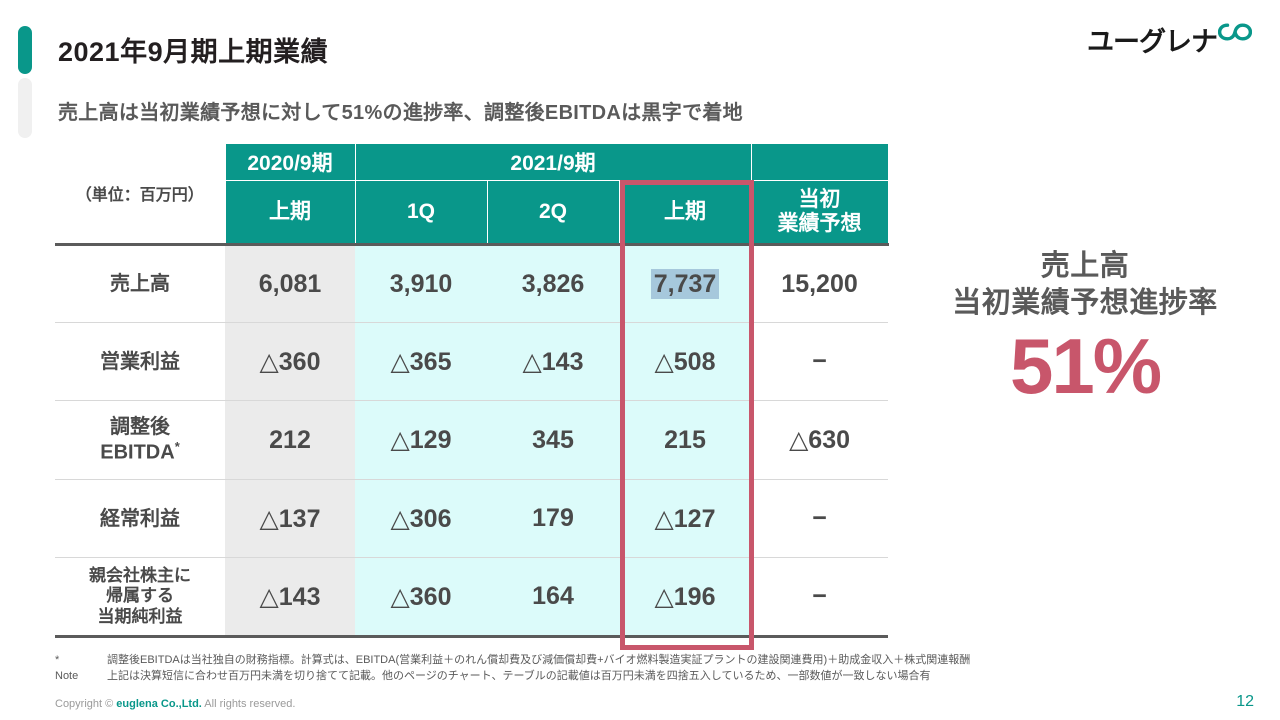  I want to click on cell-ebitda-1q: △129, so click(421, 440).